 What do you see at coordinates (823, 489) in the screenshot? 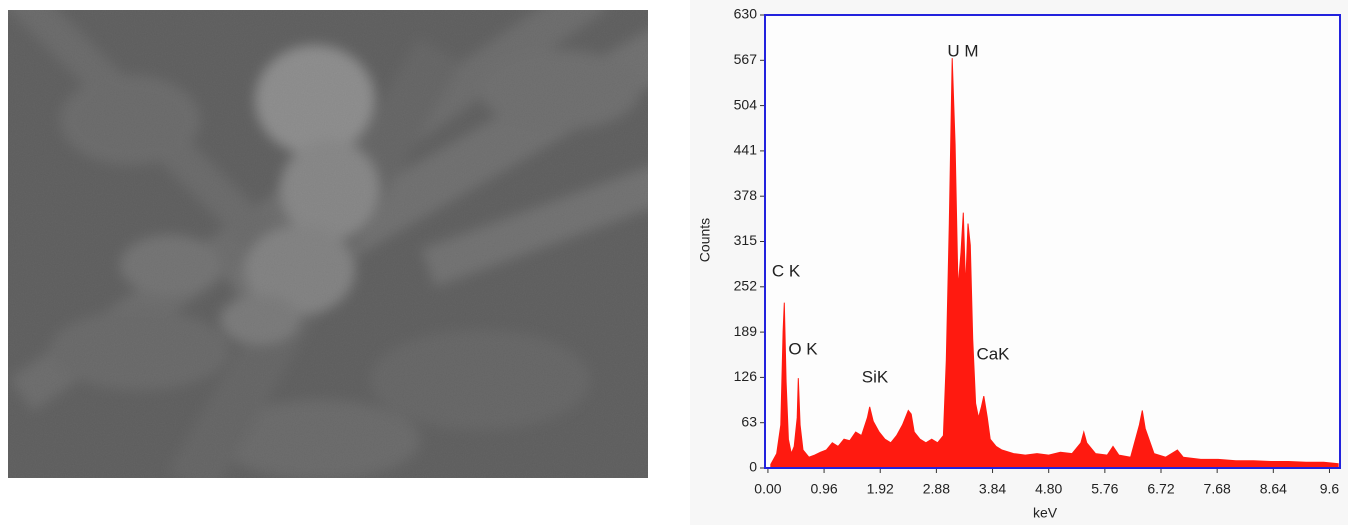
I see `x-tick-label: 0.96` at bounding box center [823, 489].